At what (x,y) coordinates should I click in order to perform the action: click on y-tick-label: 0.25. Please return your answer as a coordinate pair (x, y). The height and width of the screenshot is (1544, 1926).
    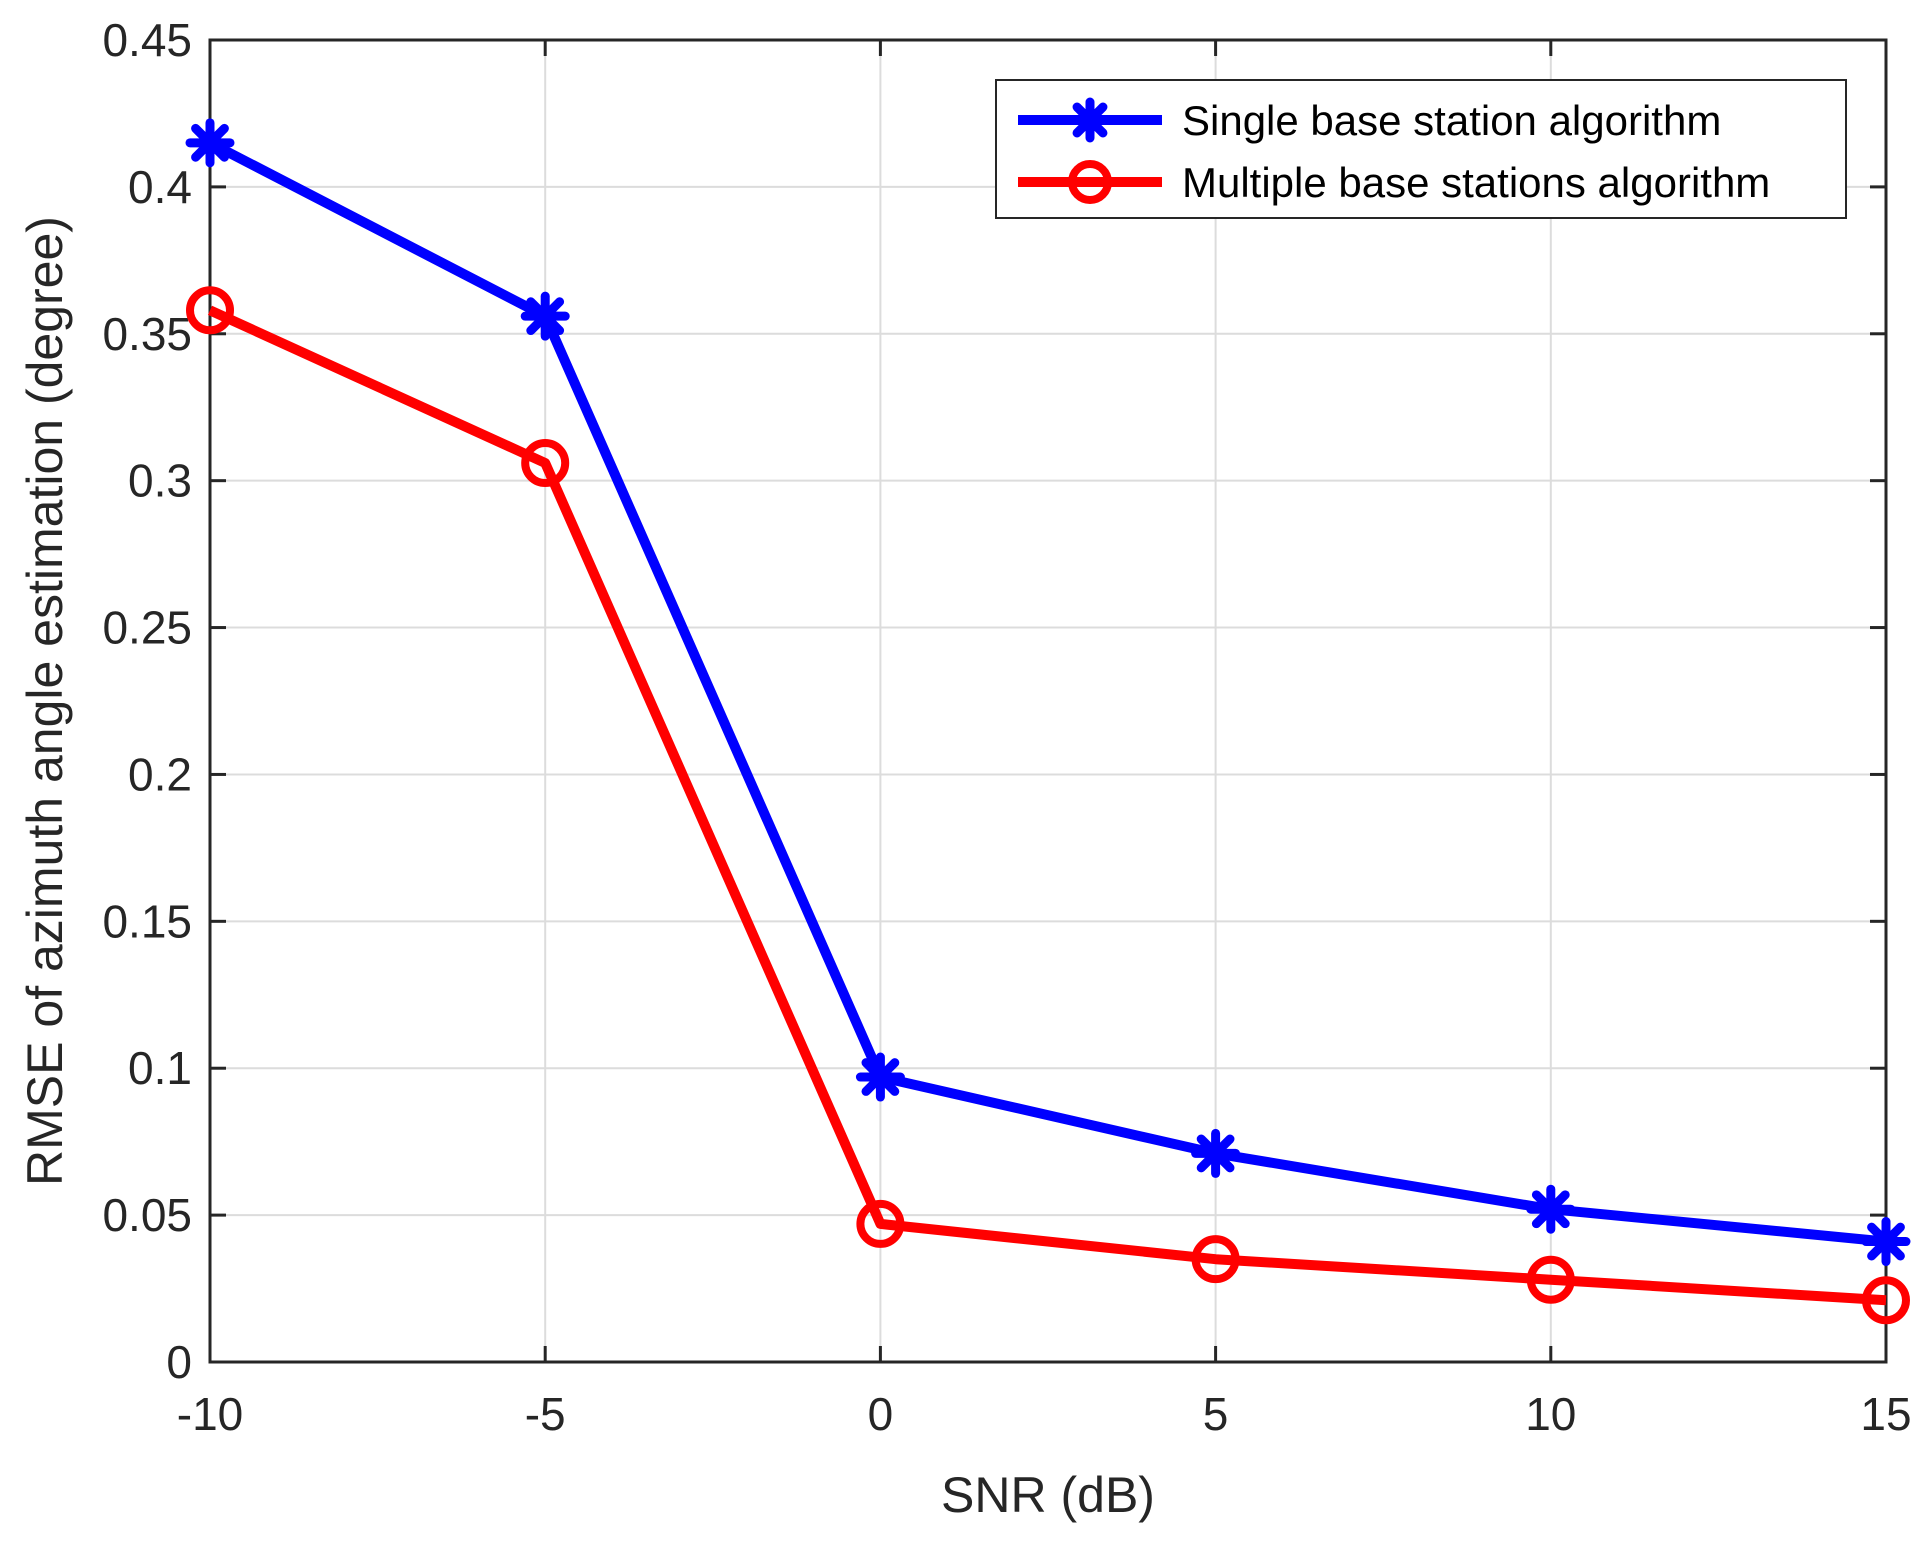
    Looking at the image, I should click on (147, 628).